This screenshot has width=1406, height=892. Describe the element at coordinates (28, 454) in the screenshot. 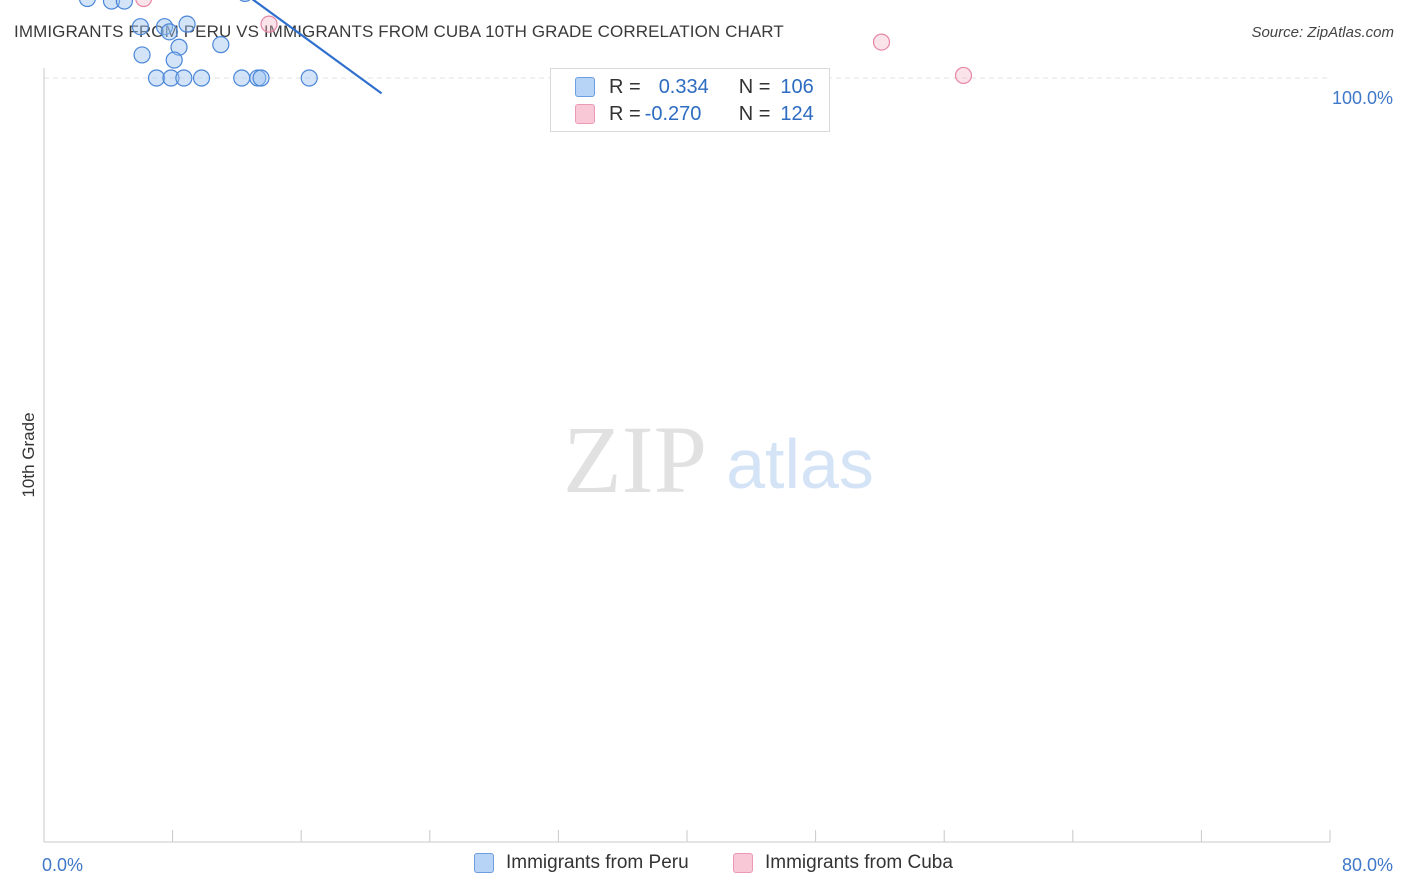

I see `y-axis-label: 10th Grade` at that location.